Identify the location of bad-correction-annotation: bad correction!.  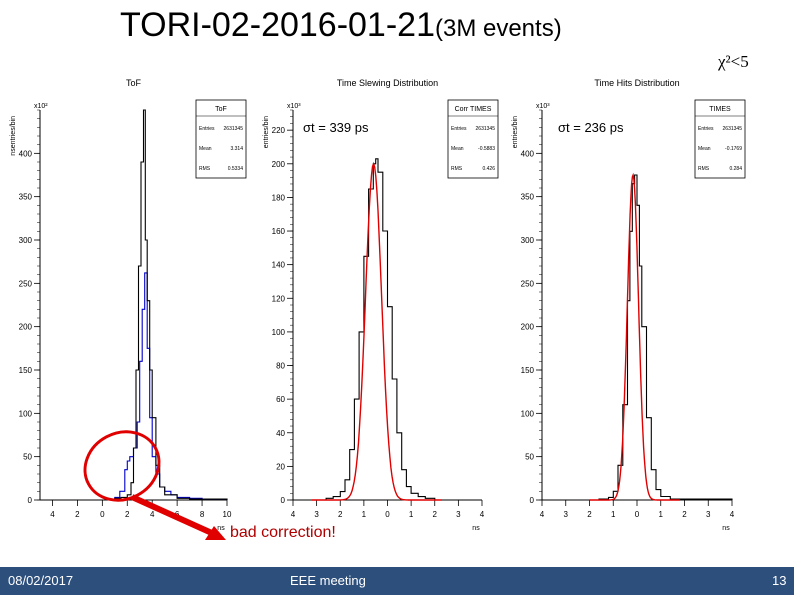
(283, 532).